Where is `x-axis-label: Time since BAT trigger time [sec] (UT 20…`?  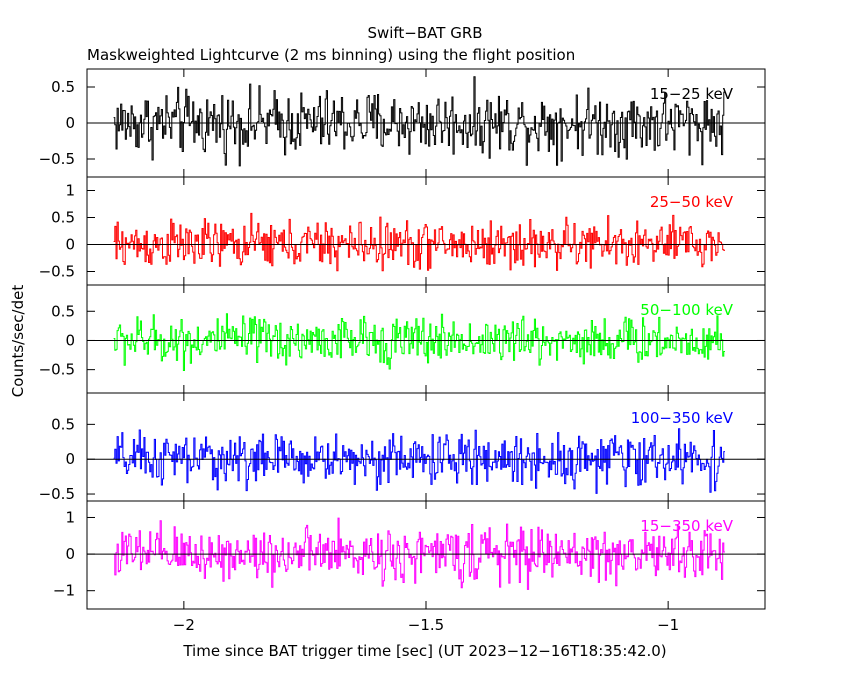 x-axis-label: Time since BAT trigger time [sec] (UT 20… is located at coordinates (424, 651).